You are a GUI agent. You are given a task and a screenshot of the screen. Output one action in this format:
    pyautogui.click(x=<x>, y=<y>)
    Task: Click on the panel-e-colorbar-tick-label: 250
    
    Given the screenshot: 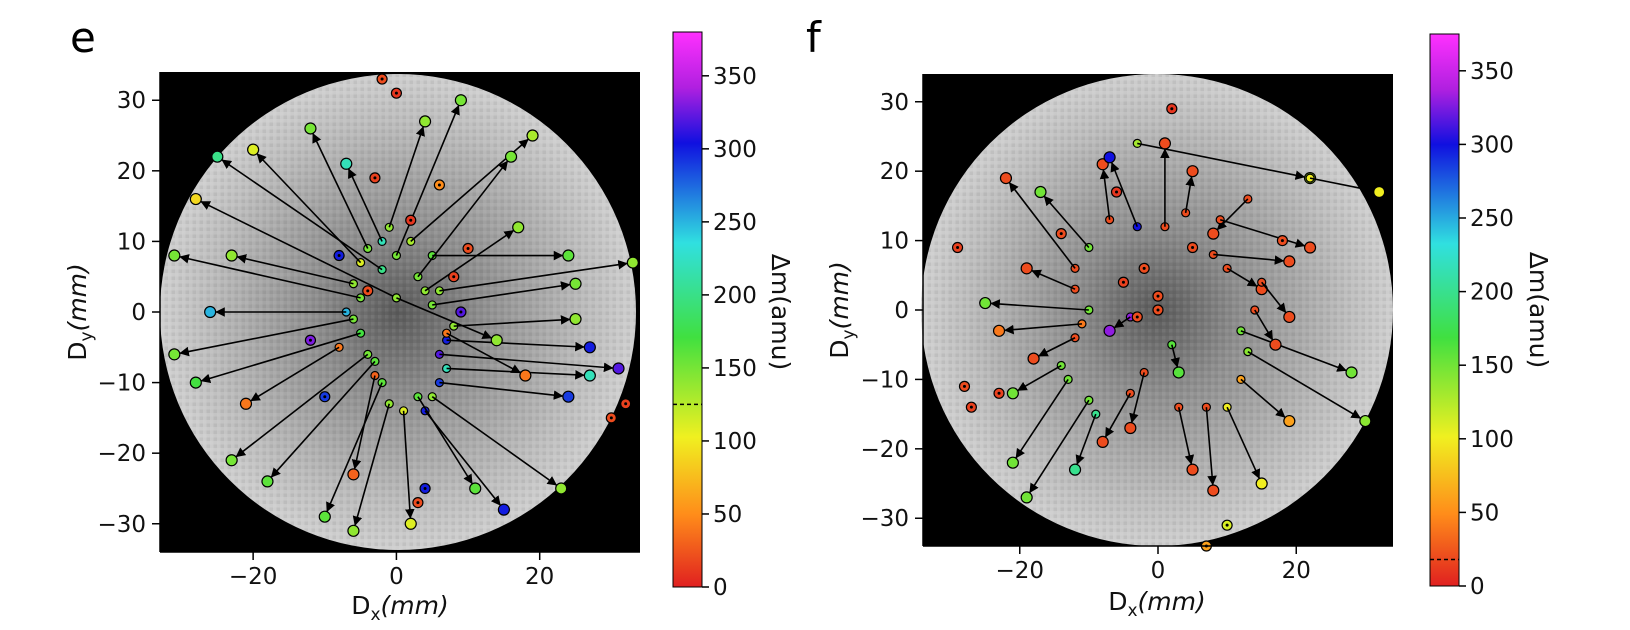 What is the action you would take?
    pyautogui.click(x=735, y=223)
    